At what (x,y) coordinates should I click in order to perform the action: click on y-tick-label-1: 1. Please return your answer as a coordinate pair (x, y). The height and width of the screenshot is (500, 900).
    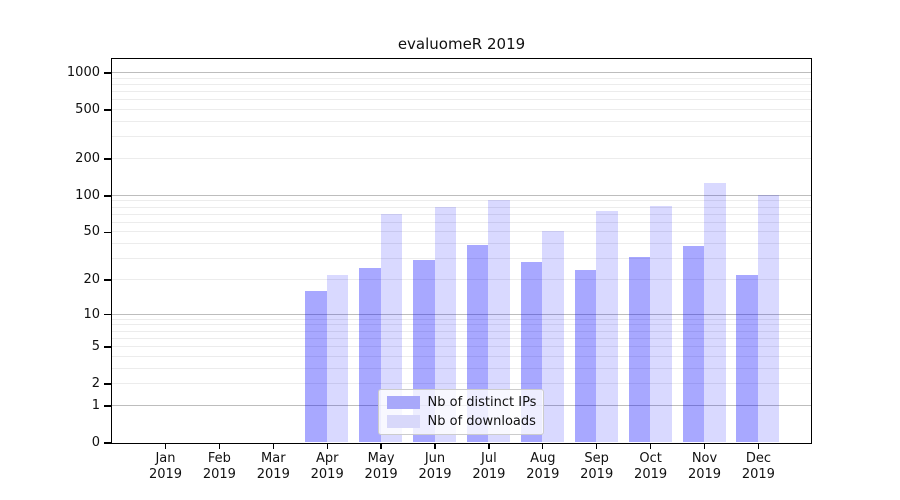
    Looking at the image, I should click on (95, 405).